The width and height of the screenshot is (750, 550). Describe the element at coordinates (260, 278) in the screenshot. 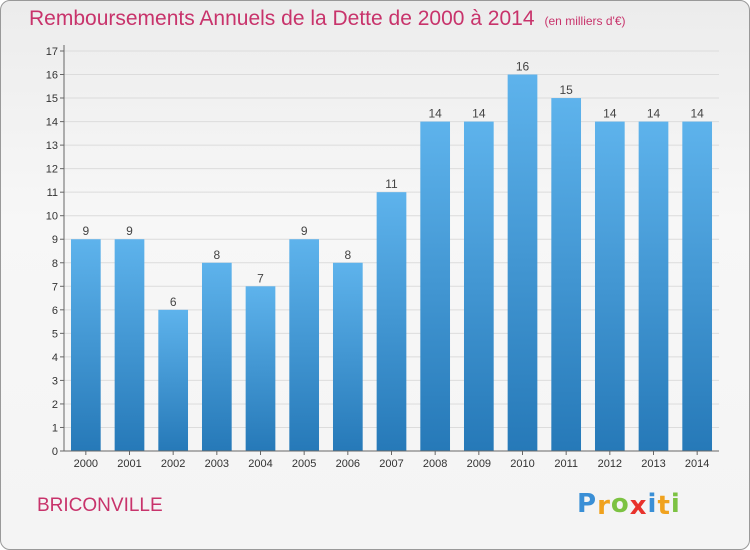

I see `bar-value-label: 7` at that location.